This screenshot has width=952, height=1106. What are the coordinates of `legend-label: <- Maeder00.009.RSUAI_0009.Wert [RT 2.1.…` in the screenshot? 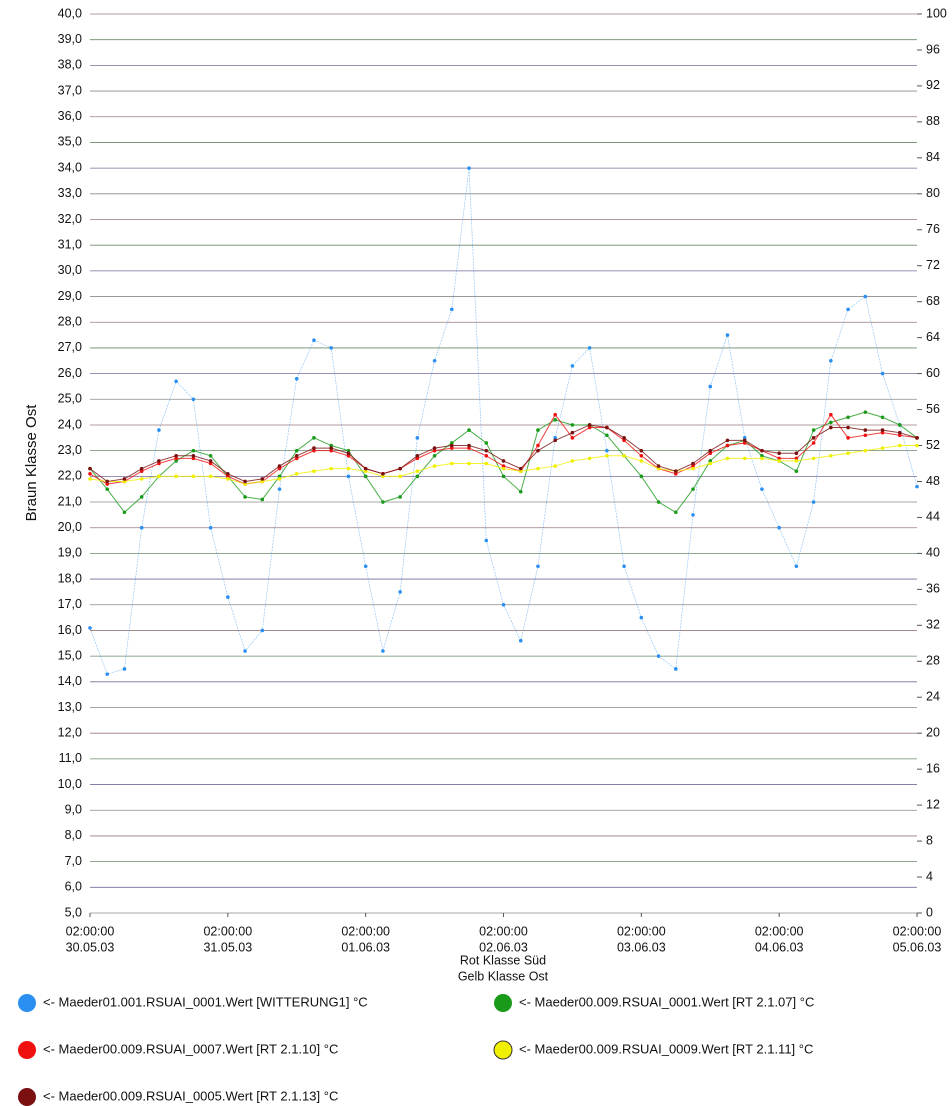 It's located at (666, 1048).